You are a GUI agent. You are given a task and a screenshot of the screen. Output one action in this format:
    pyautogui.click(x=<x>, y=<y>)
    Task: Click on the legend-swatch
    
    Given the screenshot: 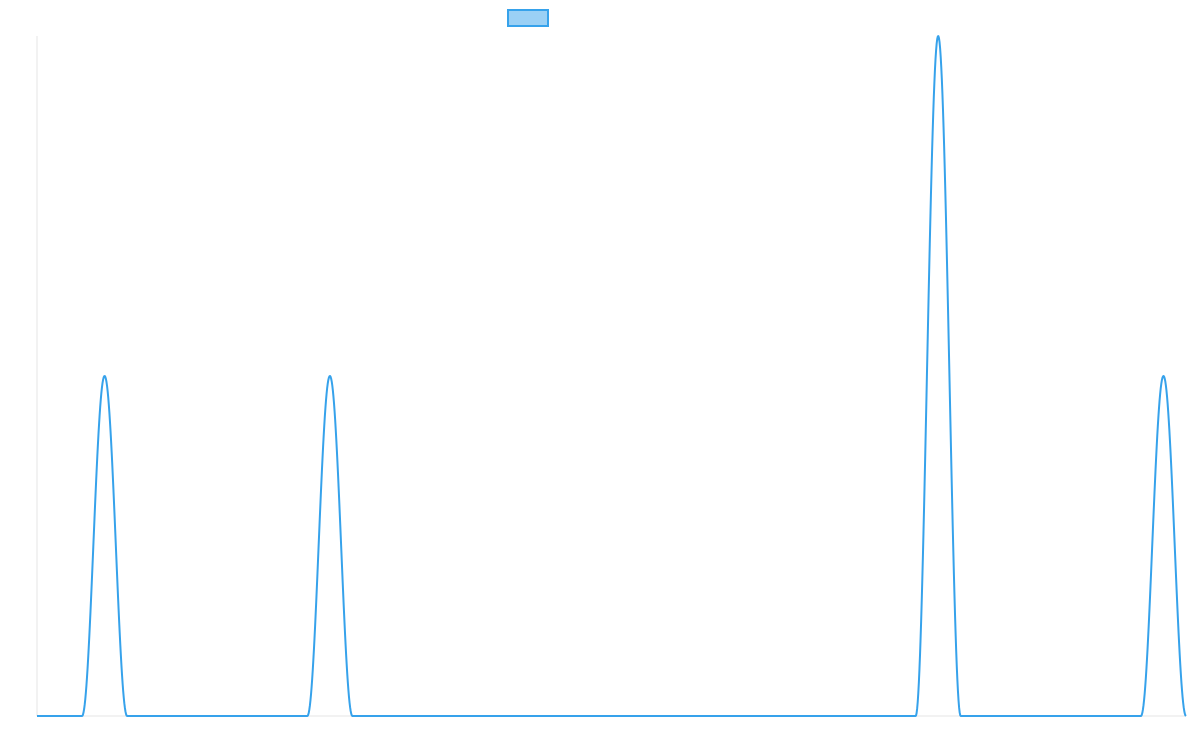 What is the action you would take?
    pyautogui.click(x=528, y=18)
    